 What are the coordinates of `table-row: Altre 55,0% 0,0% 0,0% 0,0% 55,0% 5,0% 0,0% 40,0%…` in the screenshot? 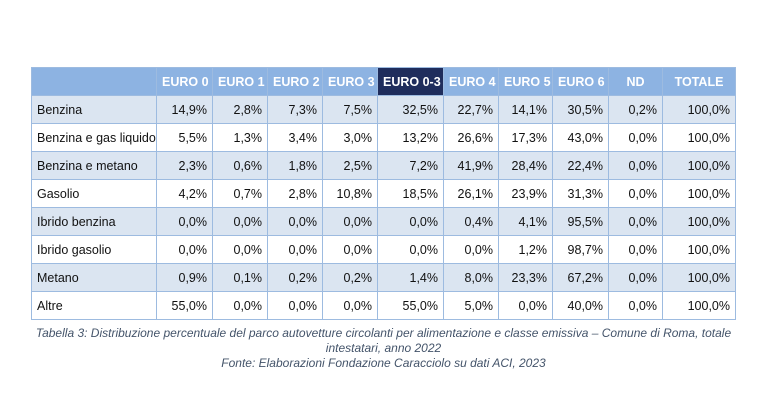 It's located at (383, 305).